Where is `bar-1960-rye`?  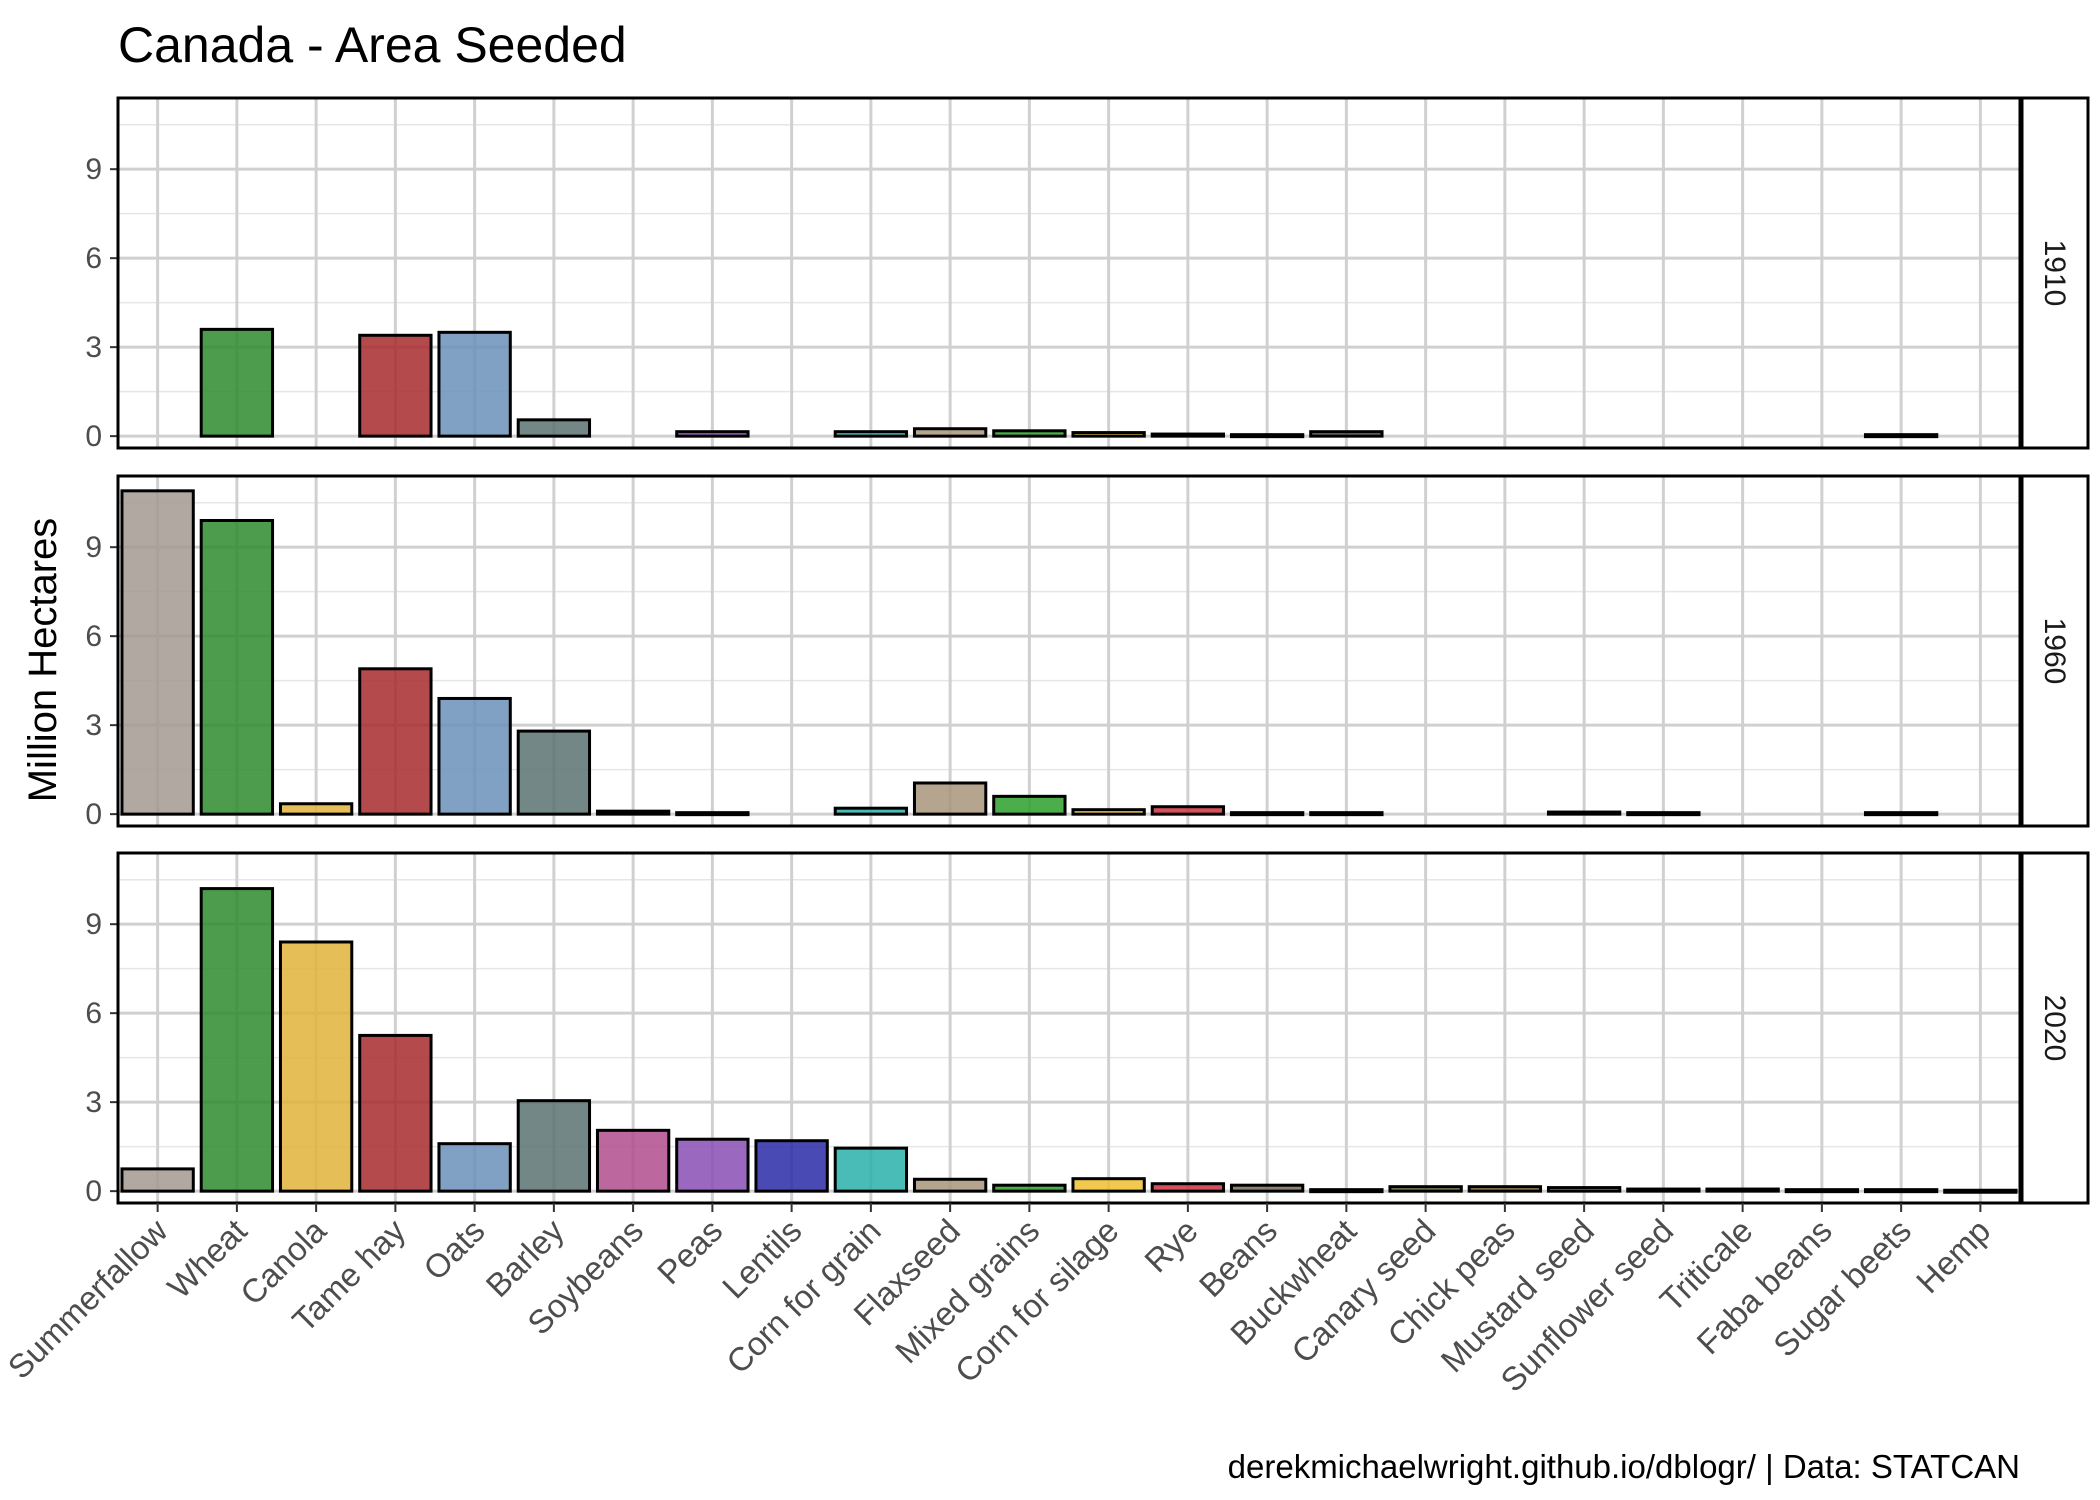 bar-1960-rye is located at coordinates (1188, 810).